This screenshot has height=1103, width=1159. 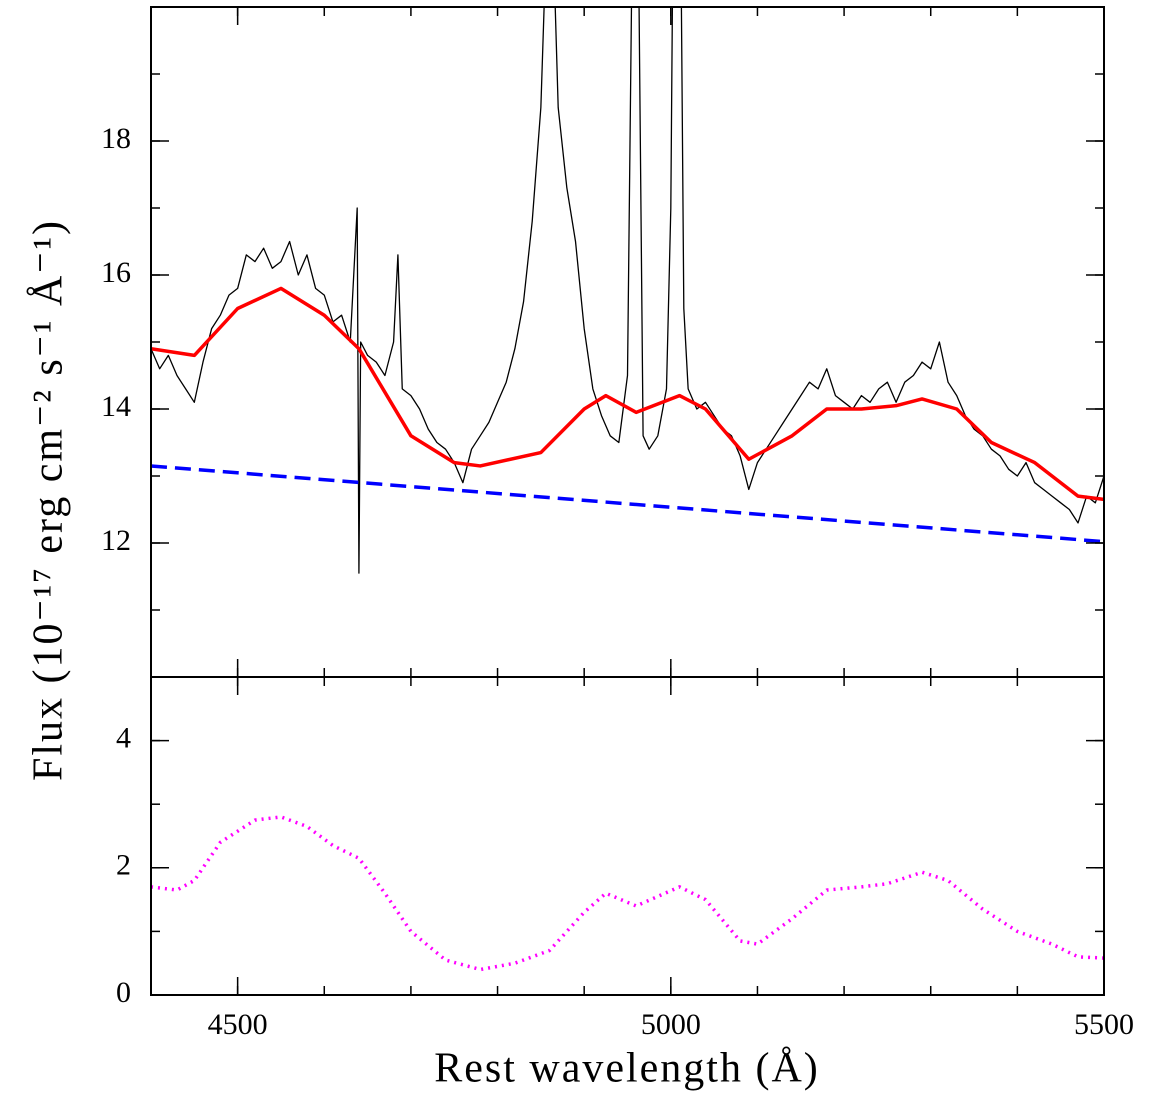 I want to click on y-tick-label: 18, so click(x=116, y=138).